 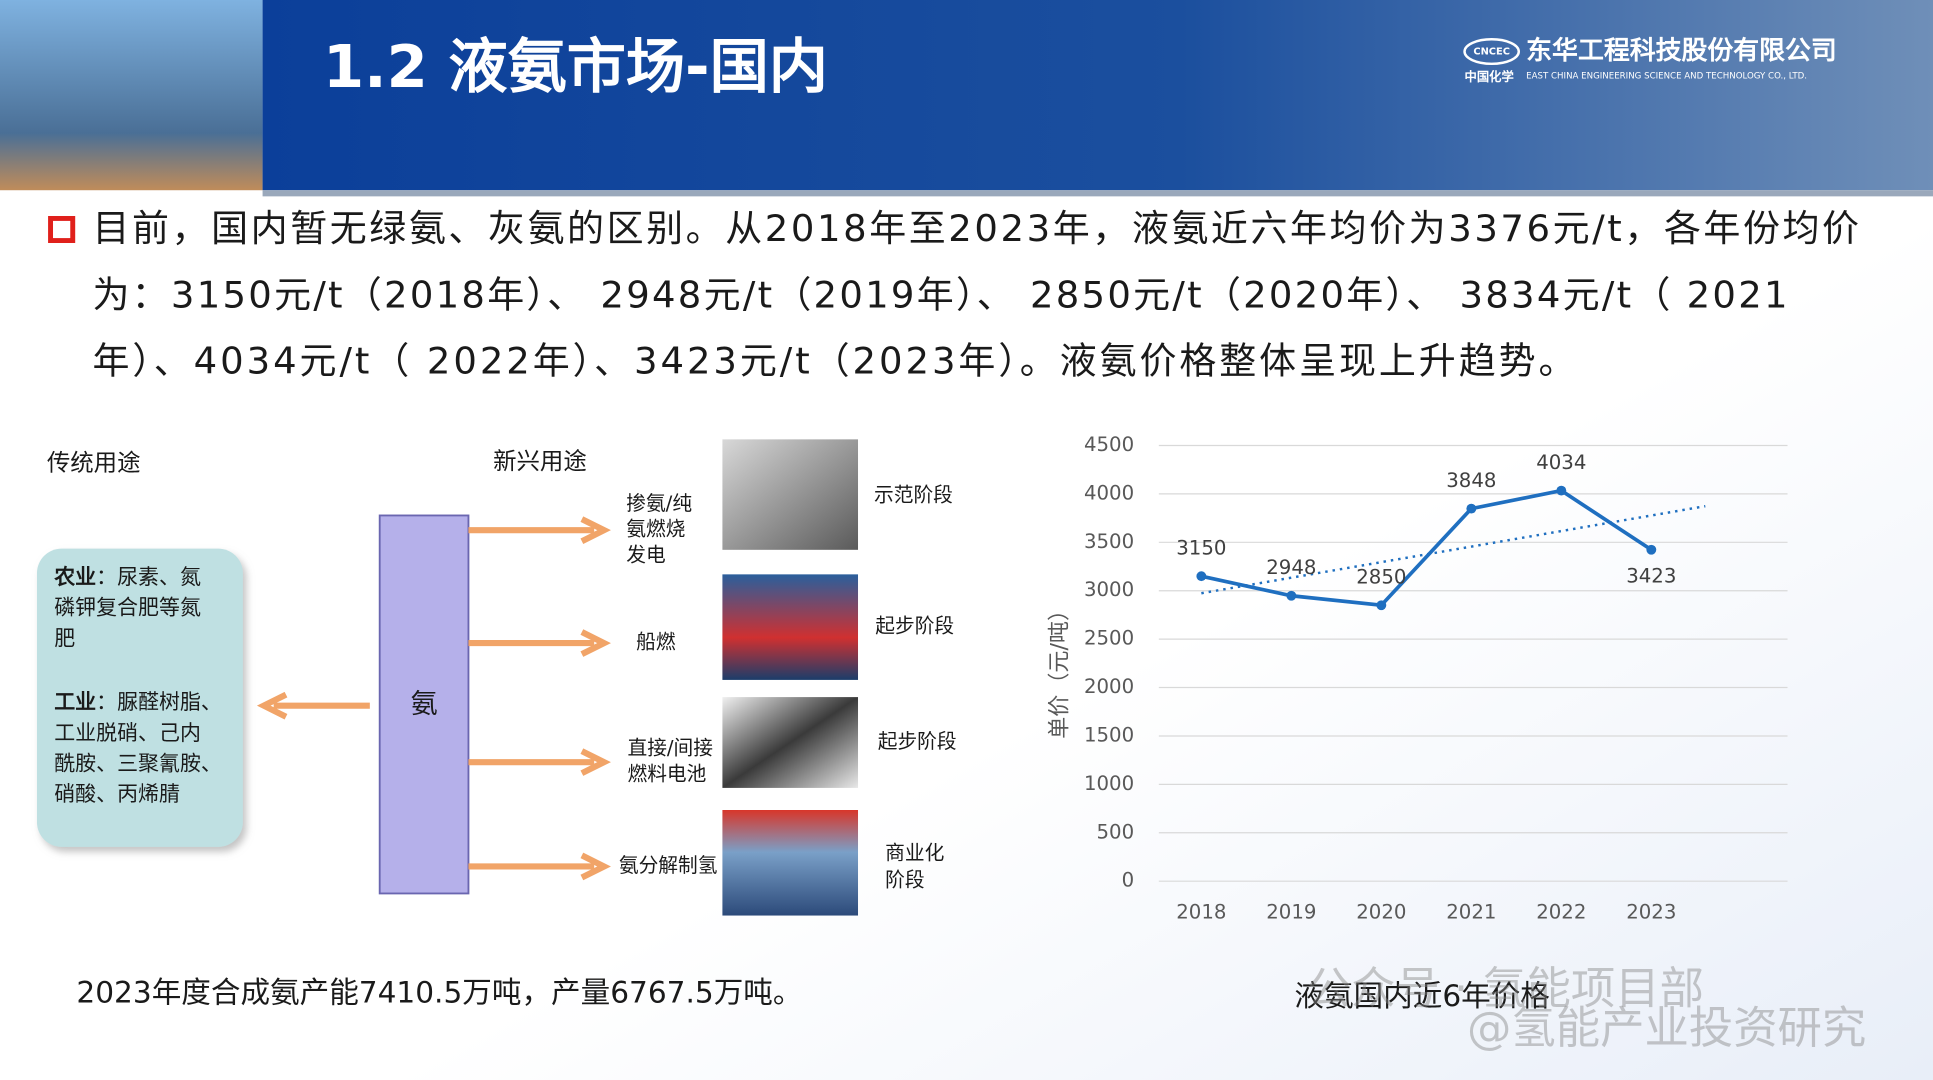 I want to click on data-label: 2948, so click(x=1291, y=567).